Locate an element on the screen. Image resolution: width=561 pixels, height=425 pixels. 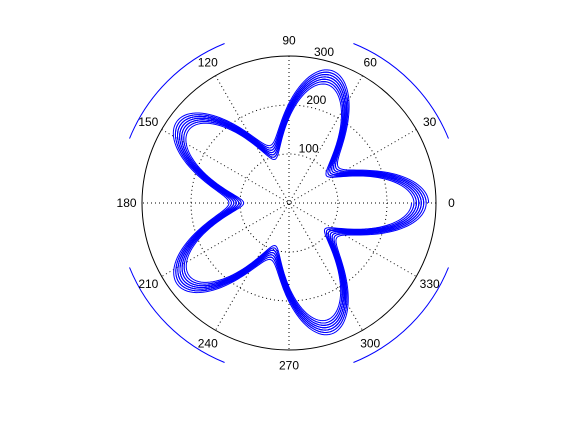
radius-label-100: 100 is located at coordinates (309, 149).